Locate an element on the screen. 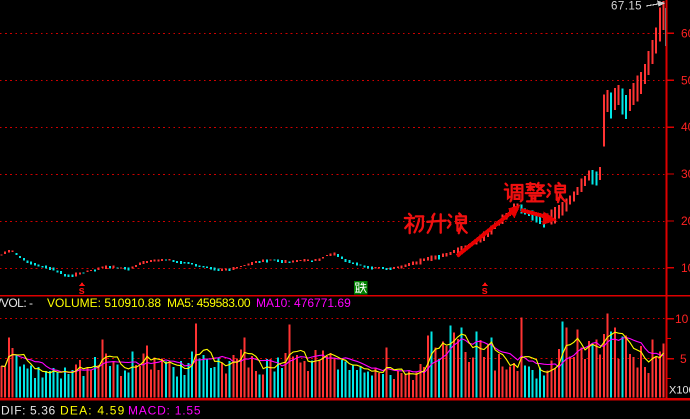  svg-text: MACD: 1.55 is located at coordinates (164, 411).